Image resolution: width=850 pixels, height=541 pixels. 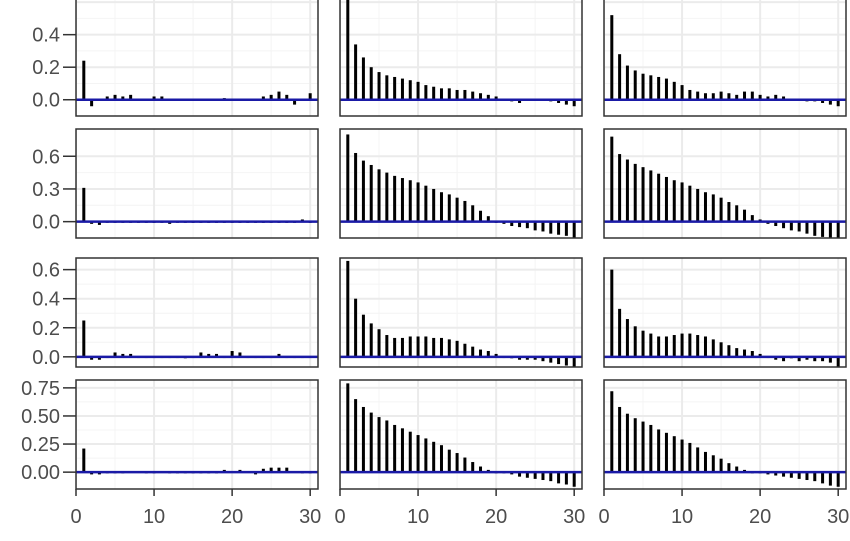 What do you see at coordinates (46, 271) in the screenshot?
I see `y-tick-label: 0.6` at bounding box center [46, 271].